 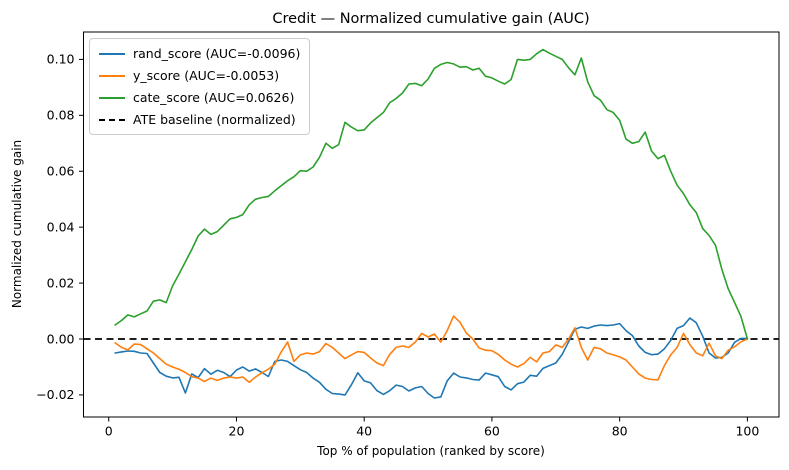 What do you see at coordinates (206, 75) in the screenshot?
I see `legend-label: y_score (AUC=-0.0053)` at bounding box center [206, 75].